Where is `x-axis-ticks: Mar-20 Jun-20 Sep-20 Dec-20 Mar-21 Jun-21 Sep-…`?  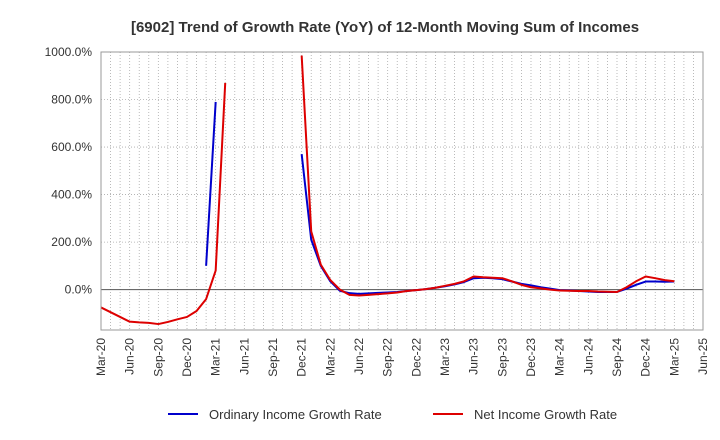 x-axis-ticks: Mar-20 Jun-20 Sep-20 Dec-20 Mar-21 Jun-21 Sep-… is located at coordinates (402, 357).